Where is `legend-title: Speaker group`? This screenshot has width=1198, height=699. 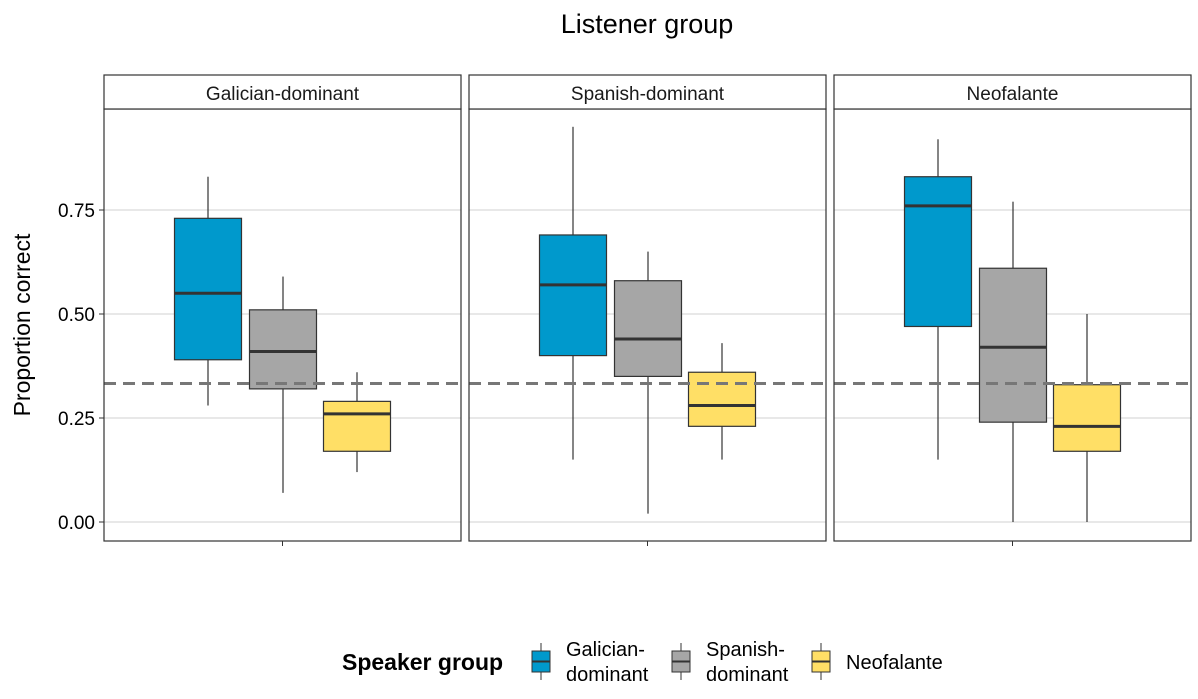 legend-title: Speaker group is located at coordinates (422, 662).